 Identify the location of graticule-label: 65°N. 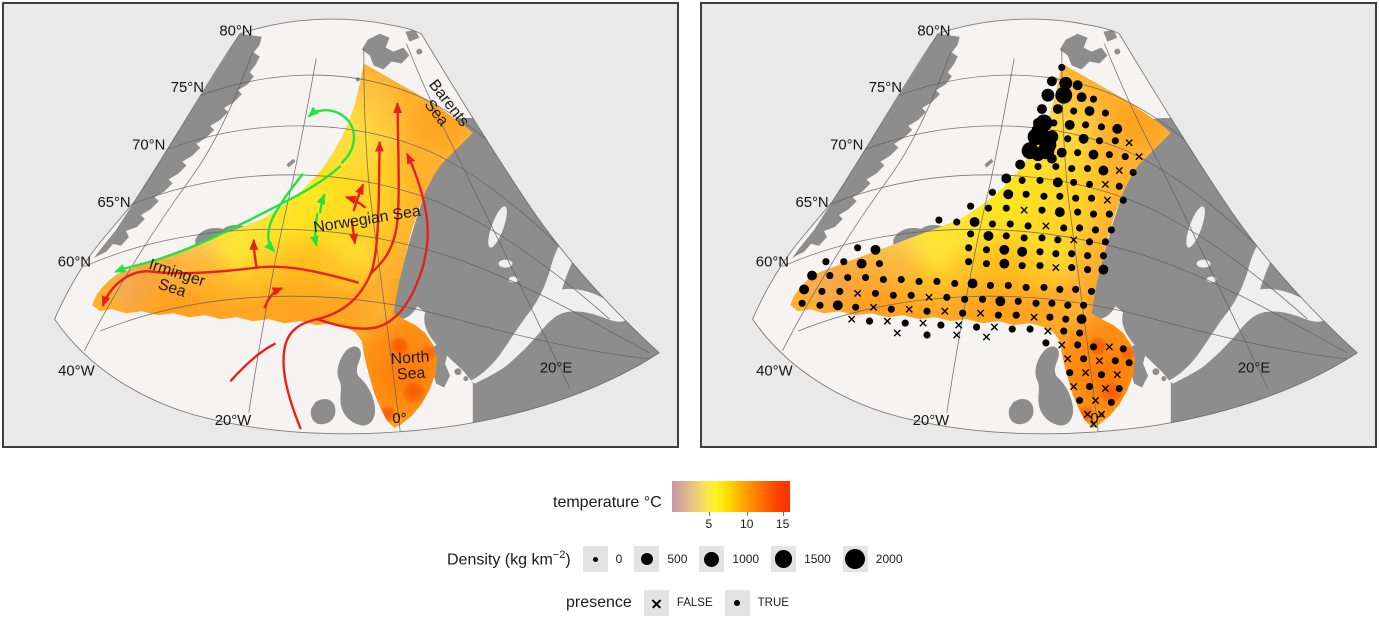
(113, 203).